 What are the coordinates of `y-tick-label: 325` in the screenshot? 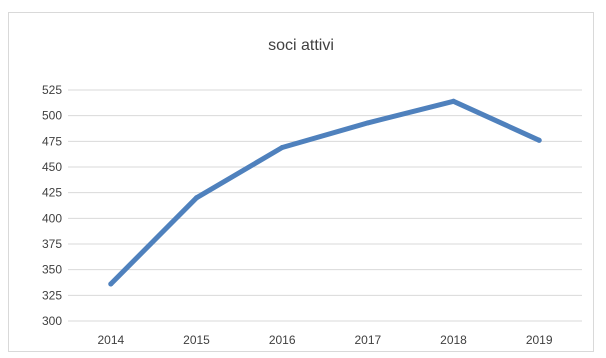 It's located at (52, 295).